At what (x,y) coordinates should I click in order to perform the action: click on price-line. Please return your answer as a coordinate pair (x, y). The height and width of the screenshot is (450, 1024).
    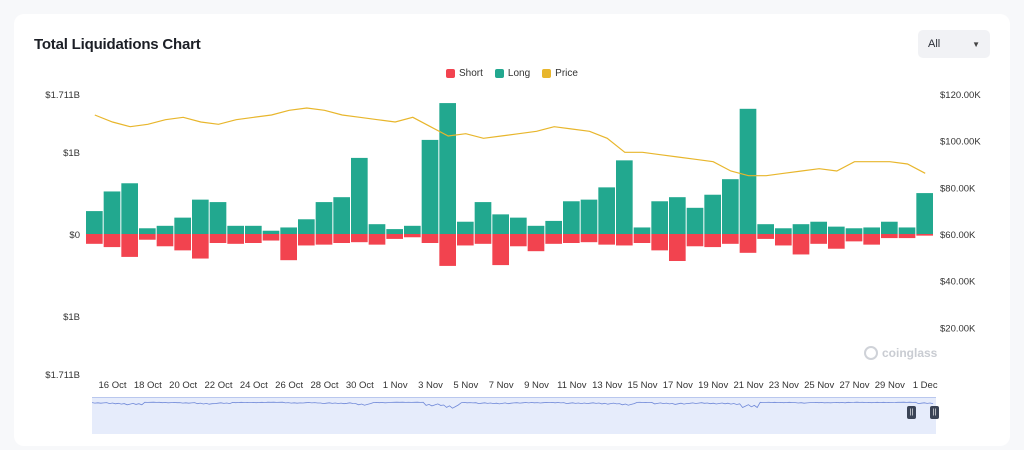
    Looking at the image, I should click on (510, 142).